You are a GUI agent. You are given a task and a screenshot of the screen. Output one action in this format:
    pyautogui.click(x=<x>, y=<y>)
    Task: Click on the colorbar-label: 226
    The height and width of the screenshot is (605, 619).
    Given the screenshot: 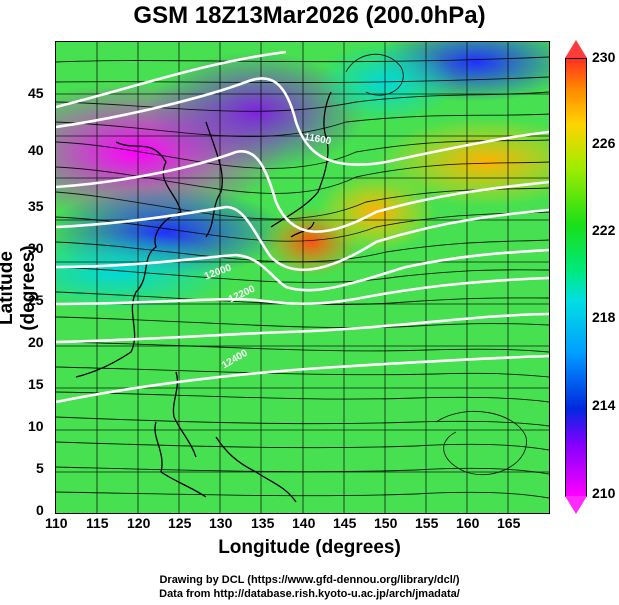 What is the action you would take?
    pyautogui.click(x=604, y=143)
    